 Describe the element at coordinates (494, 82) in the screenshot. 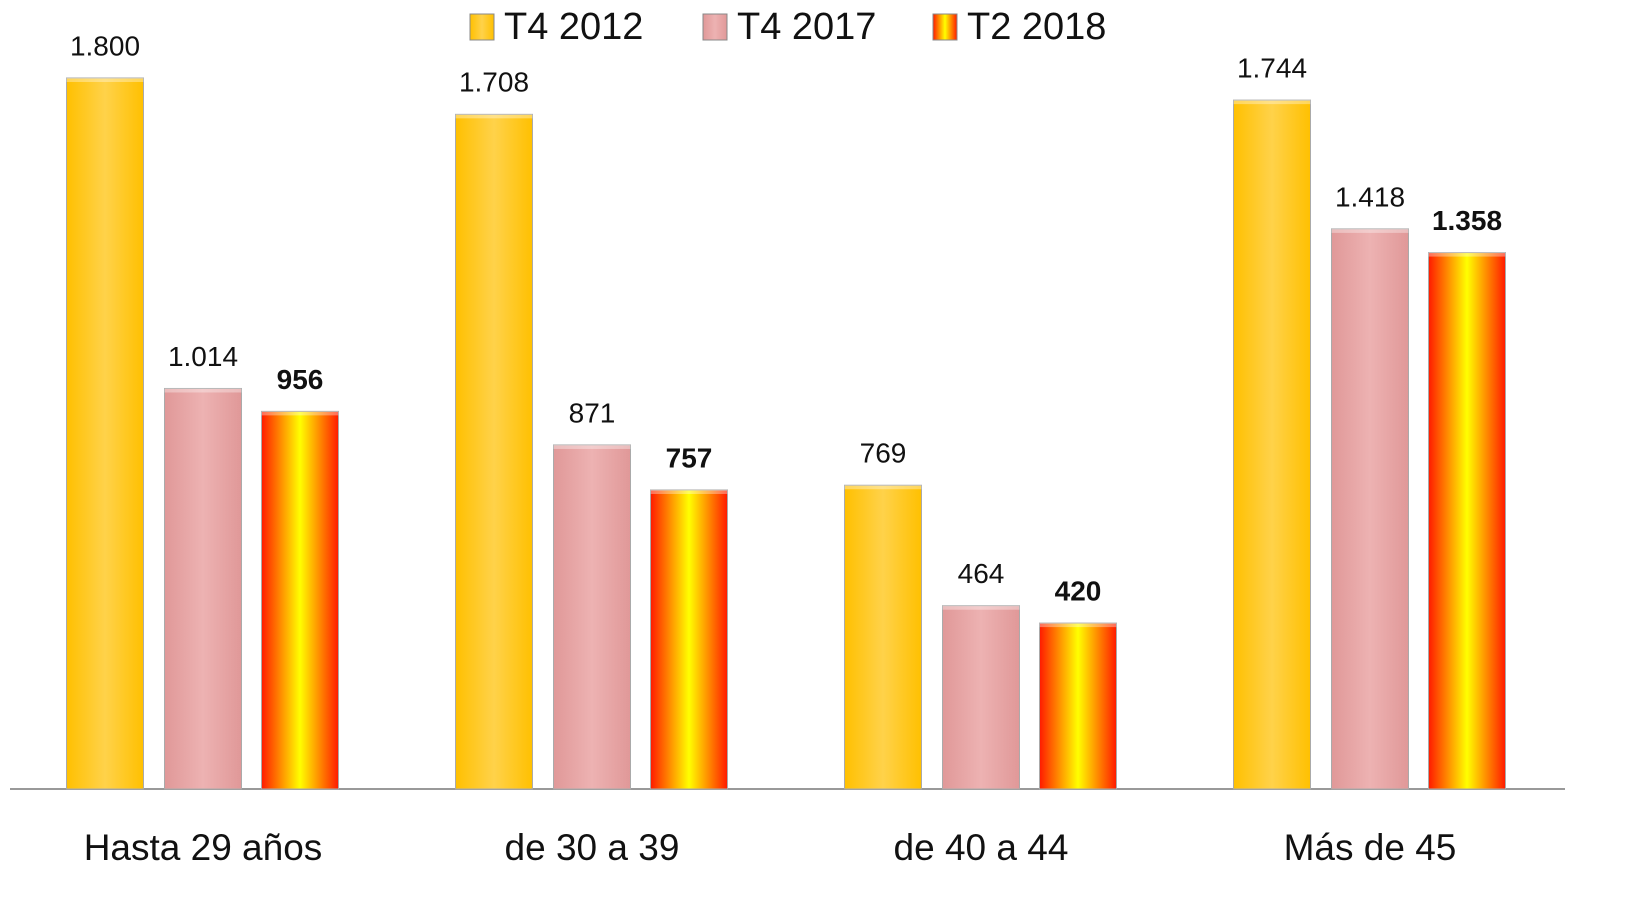

I see `value-label: 1.708` at that location.